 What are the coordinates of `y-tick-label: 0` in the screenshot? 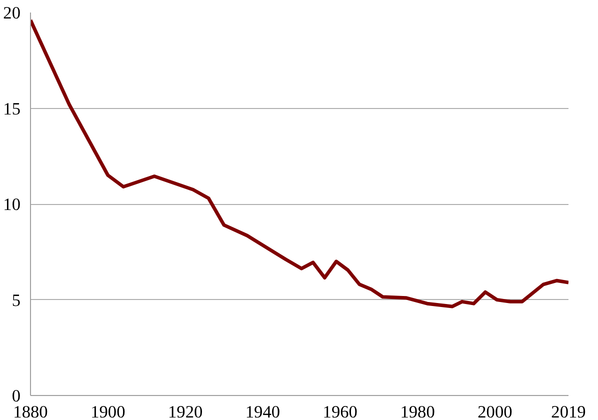 It's located at (16, 396).